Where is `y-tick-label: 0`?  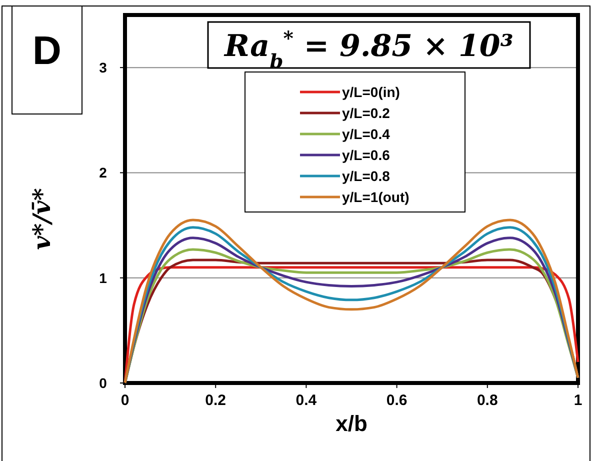
y-tick-label: 0 is located at coordinates (103, 383).